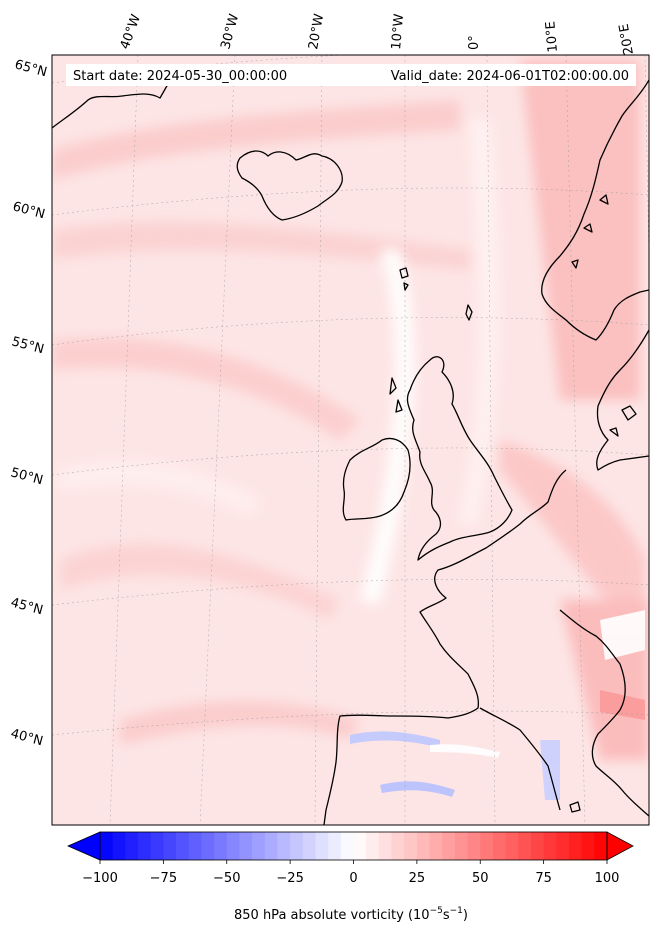  I want to click on lon-label-20w: 20°W, so click(316, 32).